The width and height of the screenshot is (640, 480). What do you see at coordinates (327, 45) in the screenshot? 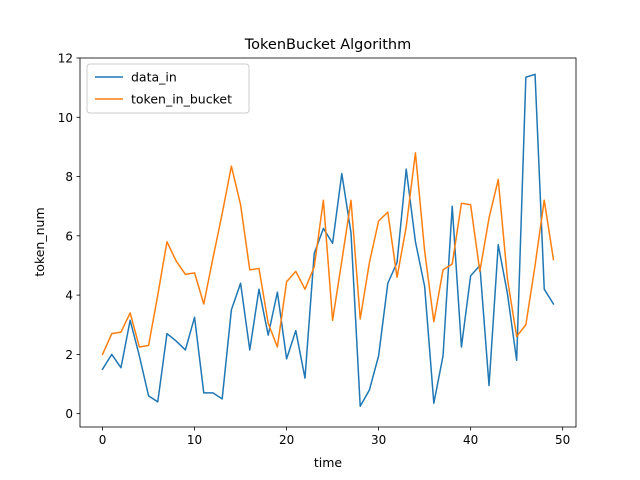
I see `chart-title: TokenBucket Algorithm` at bounding box center [327, 45].